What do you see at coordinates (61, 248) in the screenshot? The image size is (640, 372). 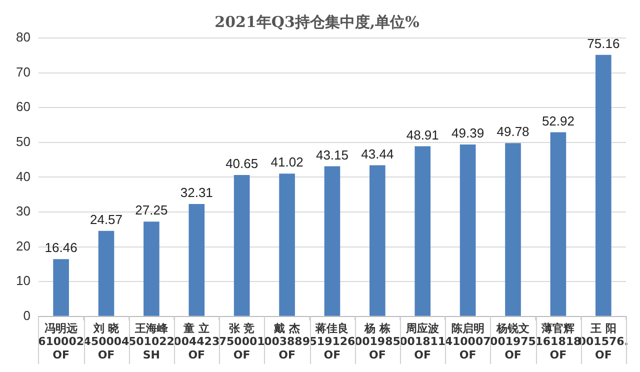 I see `data-label: 16.46` at bounding box center [61, 248].